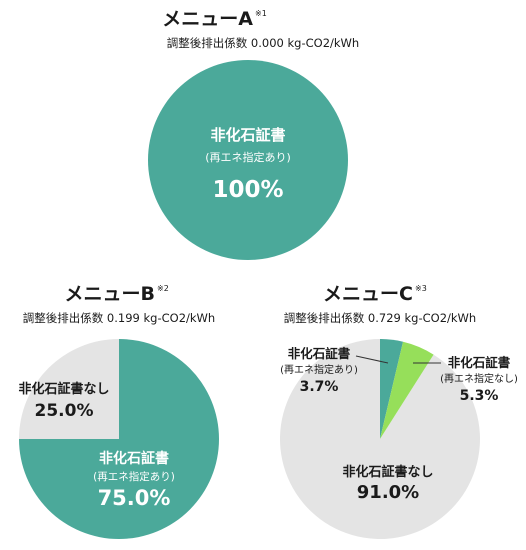 This screenshot has width=526, height=550. What do you see at coordinates (261, 13) in the screenshot?
I see `chart-a-title-note: ※1` at bounding box center [261, 13].